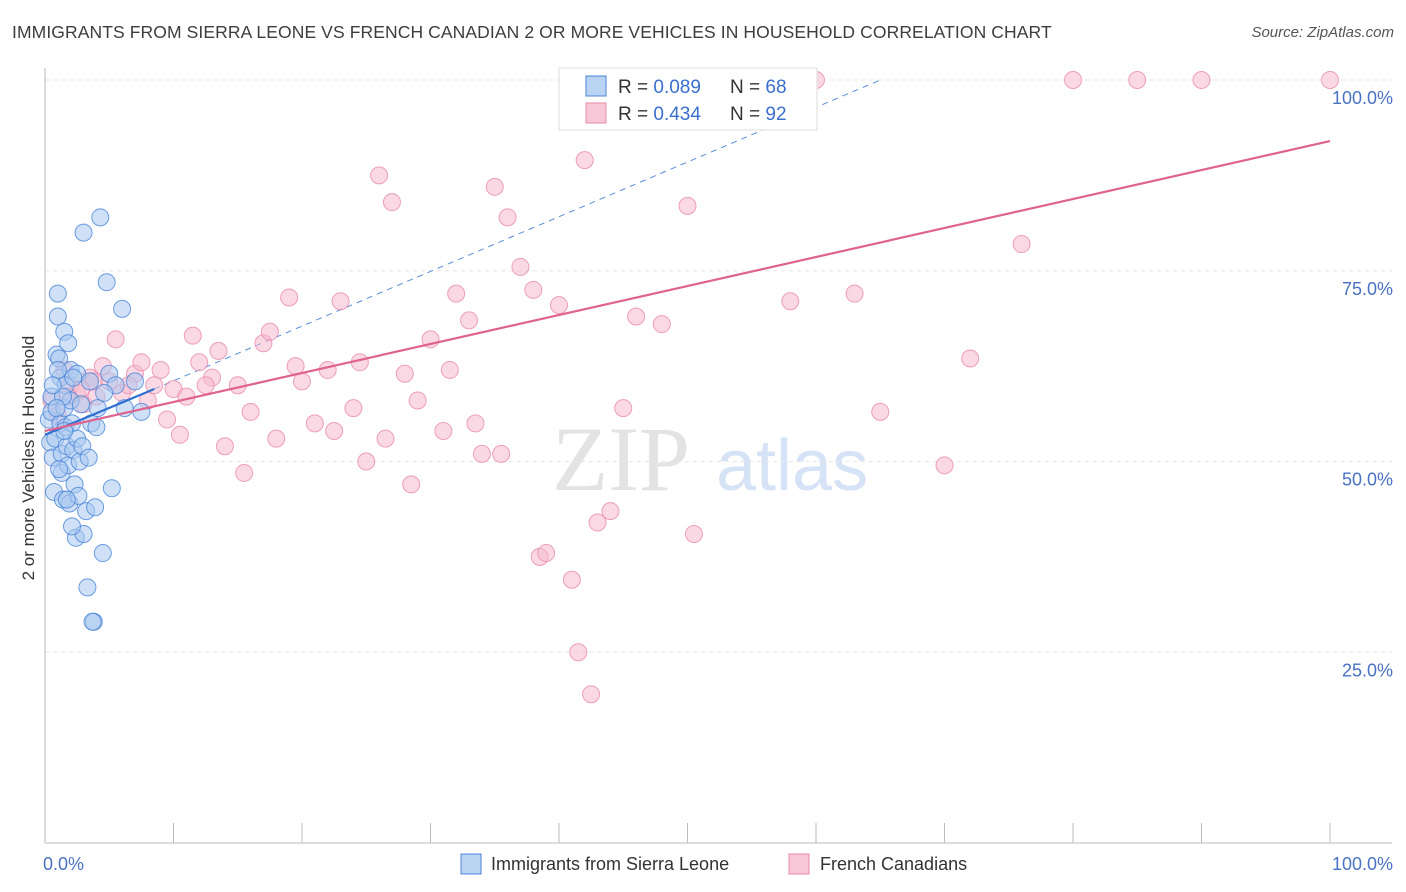 This screenshot has height=892, width=1406. I want to click on stats-r-value-0: 0.089, so click(677, 87).